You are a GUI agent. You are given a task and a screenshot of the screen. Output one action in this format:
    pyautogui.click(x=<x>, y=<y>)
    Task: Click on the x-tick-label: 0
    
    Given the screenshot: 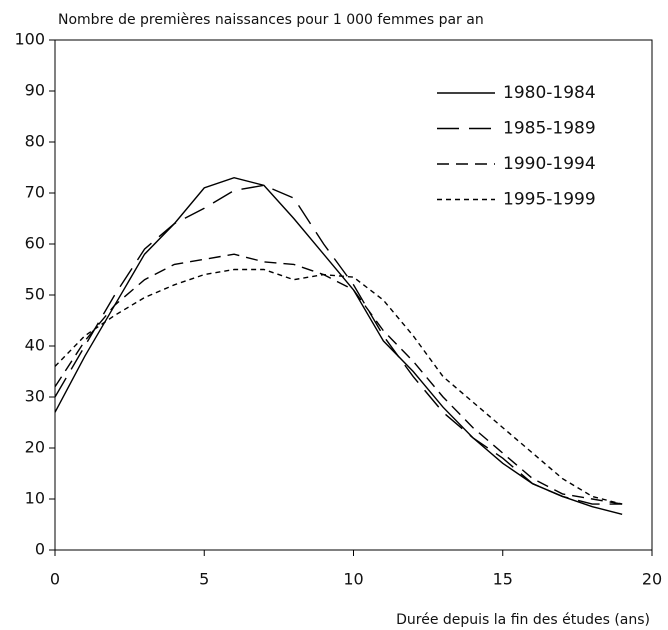 What is the action you would take?
    pyautogui.click(x=55, y=579)
    